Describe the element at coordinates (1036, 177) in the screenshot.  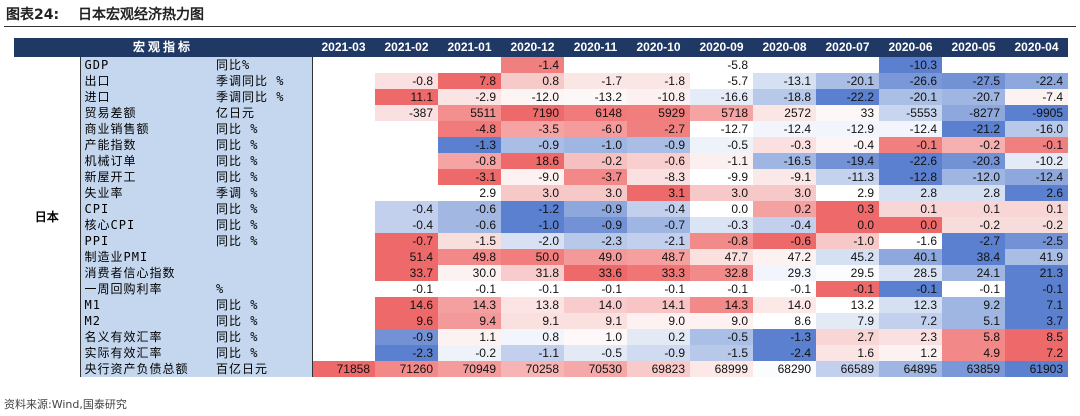
I see `value-cell: -12.4` at that location.